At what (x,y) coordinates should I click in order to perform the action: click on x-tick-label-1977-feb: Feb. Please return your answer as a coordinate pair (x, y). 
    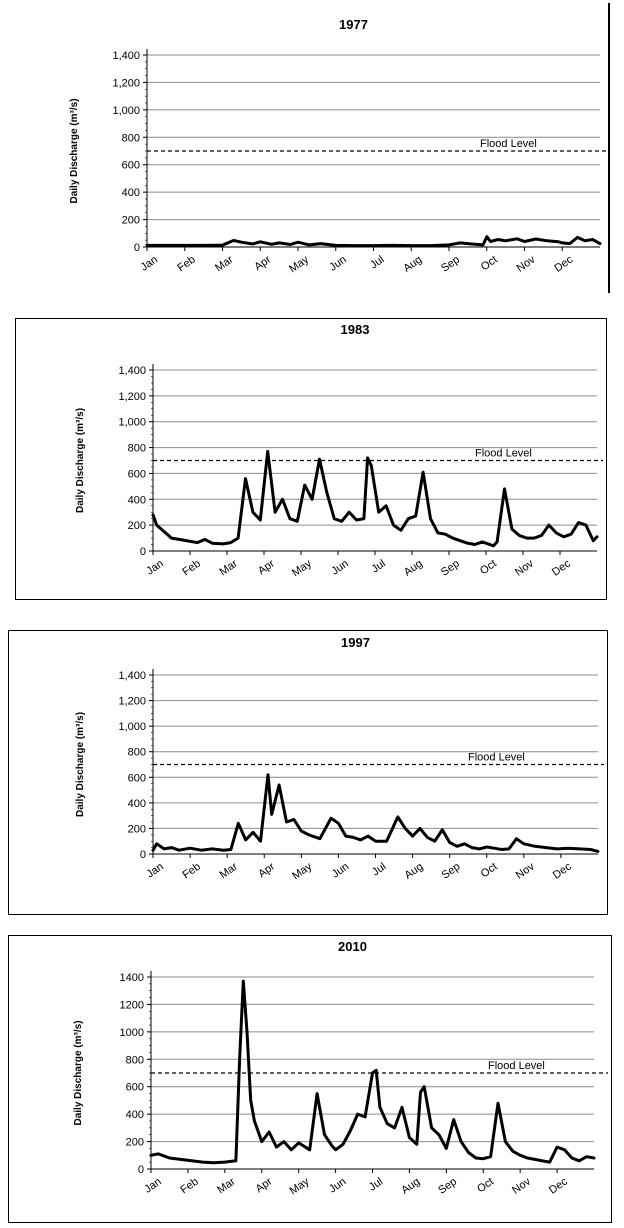
    Looking at the image, I should click on (186, 264).